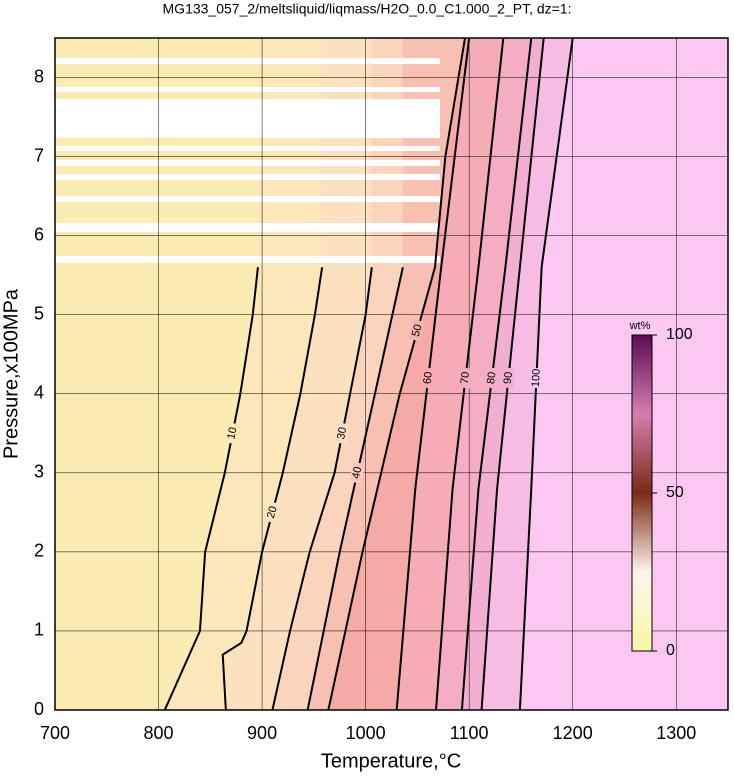 This screenshot has height=781, width=734. I want to click on contour-label: 40, so click(357, 473).